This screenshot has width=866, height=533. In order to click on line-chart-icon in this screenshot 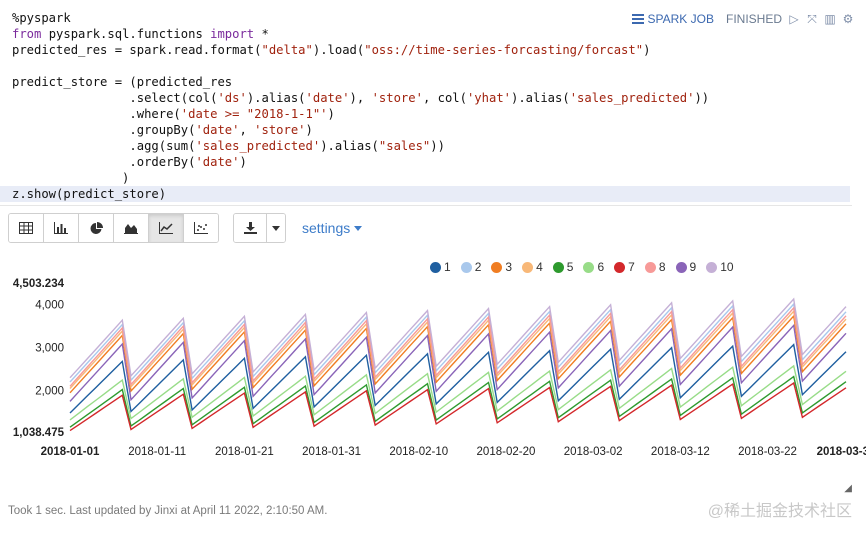, I will do `click(166, 228)`.